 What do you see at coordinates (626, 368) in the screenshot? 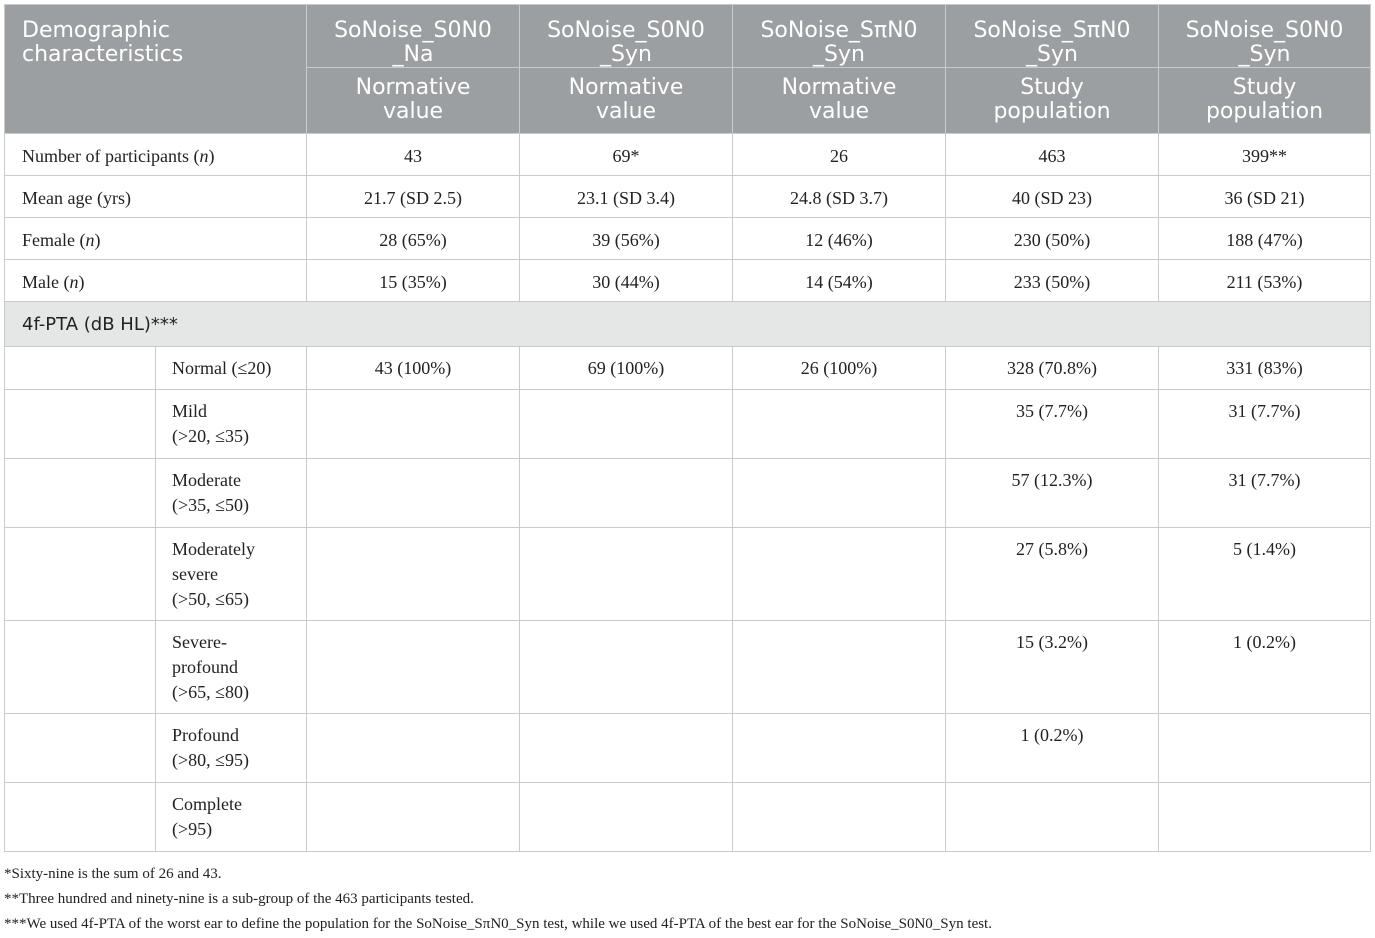
I see `table-cell: 69 (100%)` at bounding box center [626, 368].